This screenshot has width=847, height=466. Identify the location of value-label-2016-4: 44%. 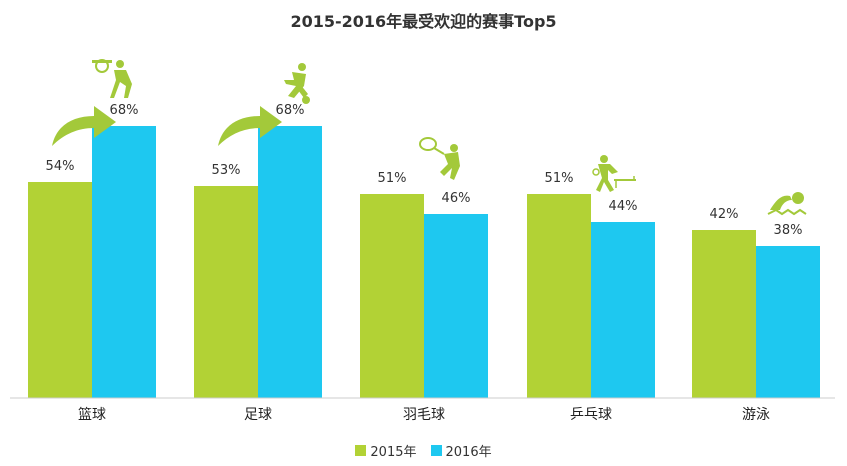
(623, 206).